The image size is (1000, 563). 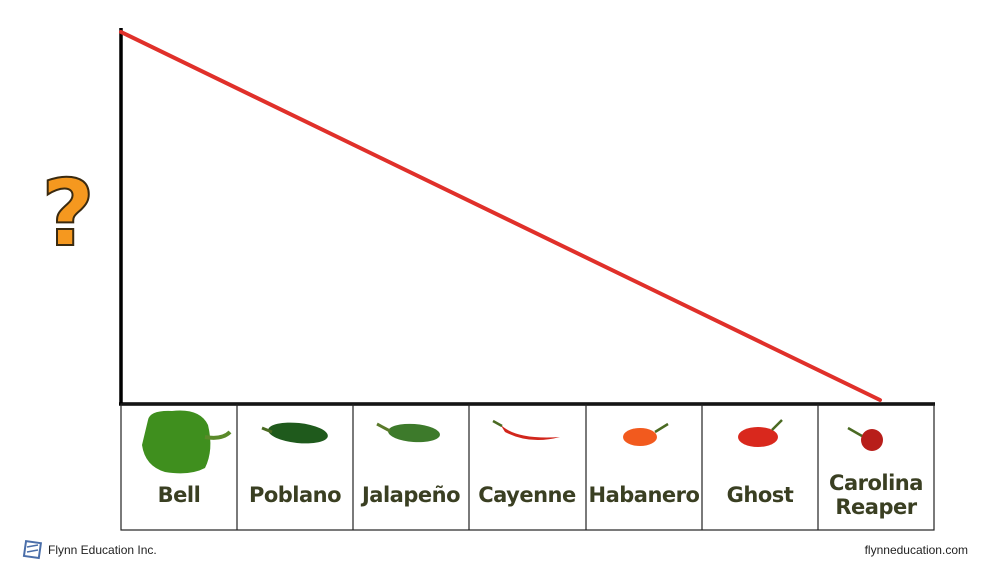 I want to click on category-label: Carolina Reaper, so click(x=876, y=495).